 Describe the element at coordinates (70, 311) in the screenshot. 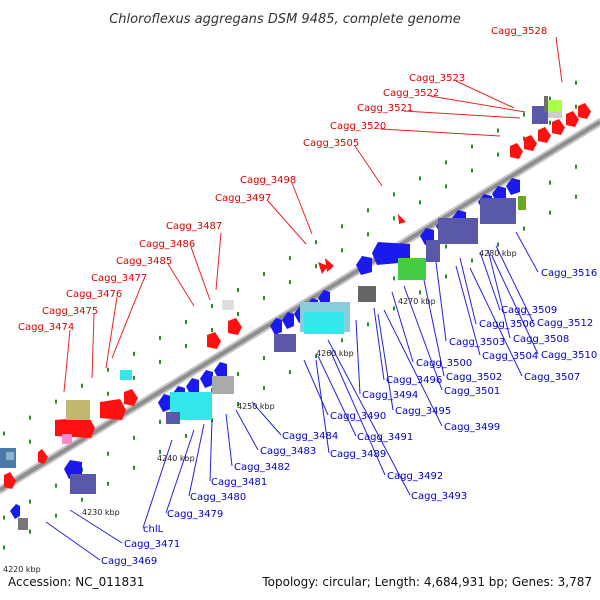

I see `gene-label: Cagg_3475` at that location.